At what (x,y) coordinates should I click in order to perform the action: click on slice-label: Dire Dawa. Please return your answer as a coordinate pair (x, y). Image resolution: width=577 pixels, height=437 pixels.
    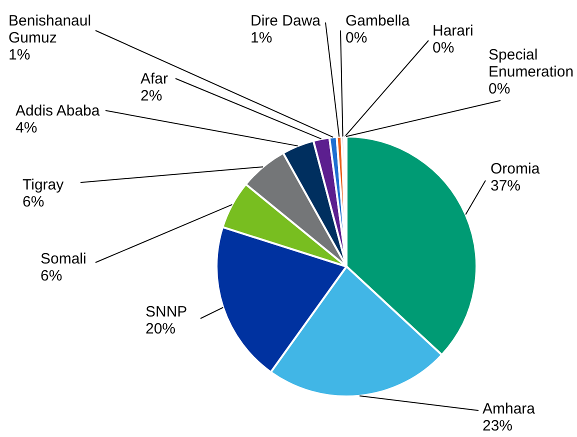
    Looking at the image, I should click on (286, 21).